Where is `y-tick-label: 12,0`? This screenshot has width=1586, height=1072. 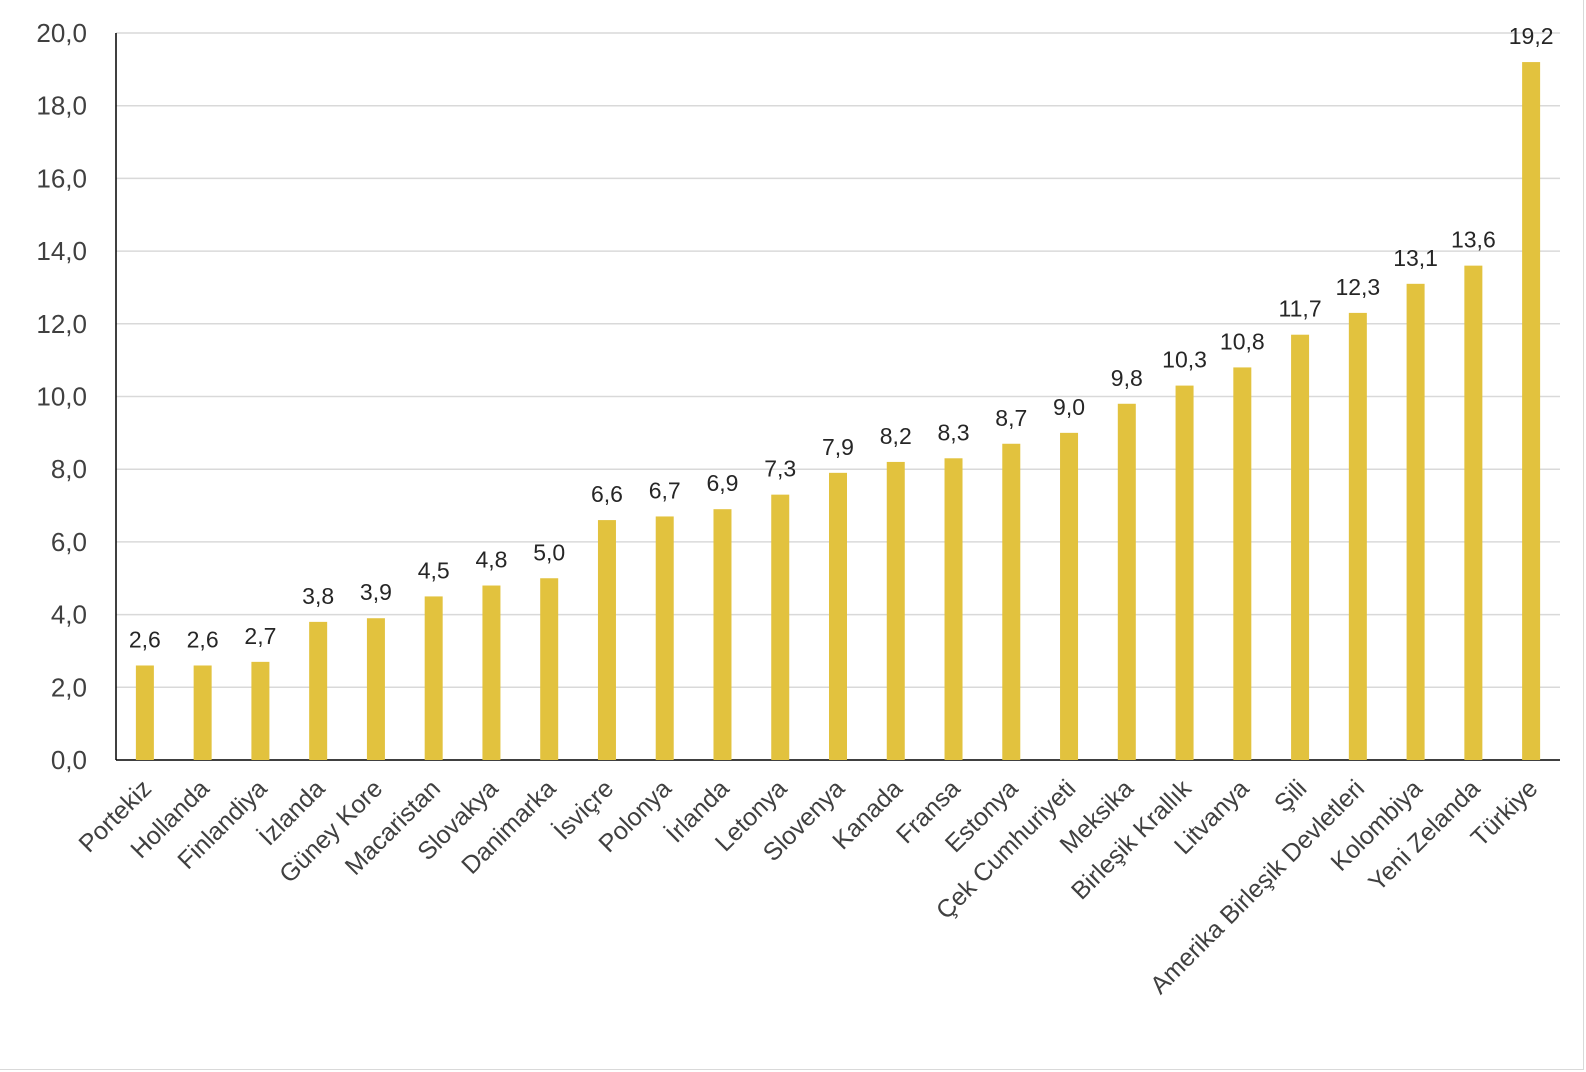 y-tick-label: 12,0 is located at coordinates (61, 324).